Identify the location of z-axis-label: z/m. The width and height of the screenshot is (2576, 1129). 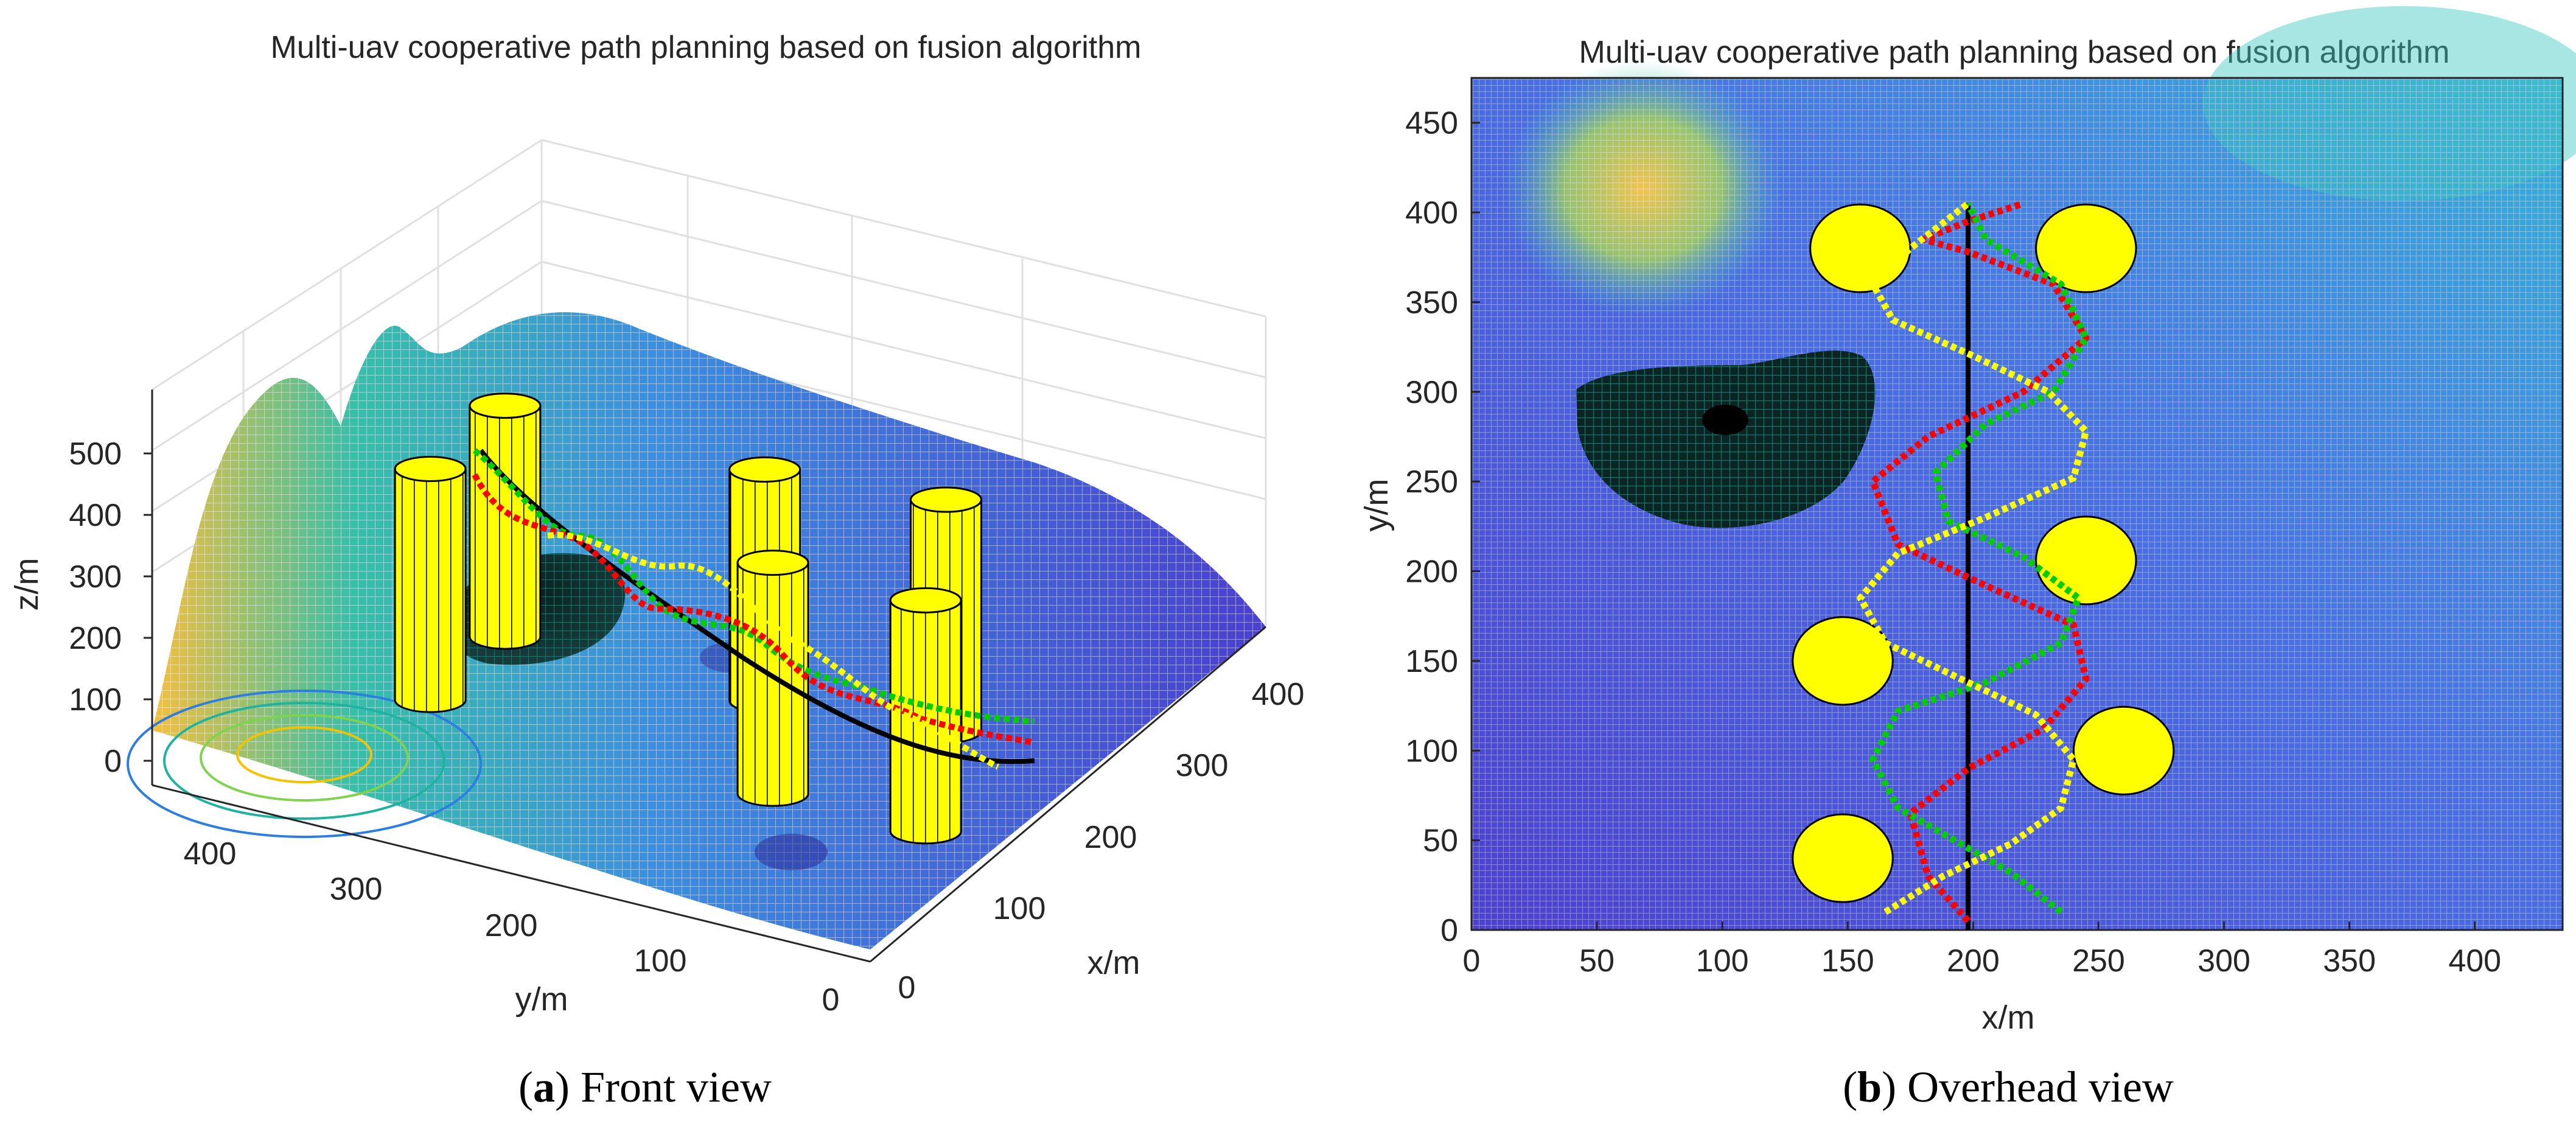
(27, 585).